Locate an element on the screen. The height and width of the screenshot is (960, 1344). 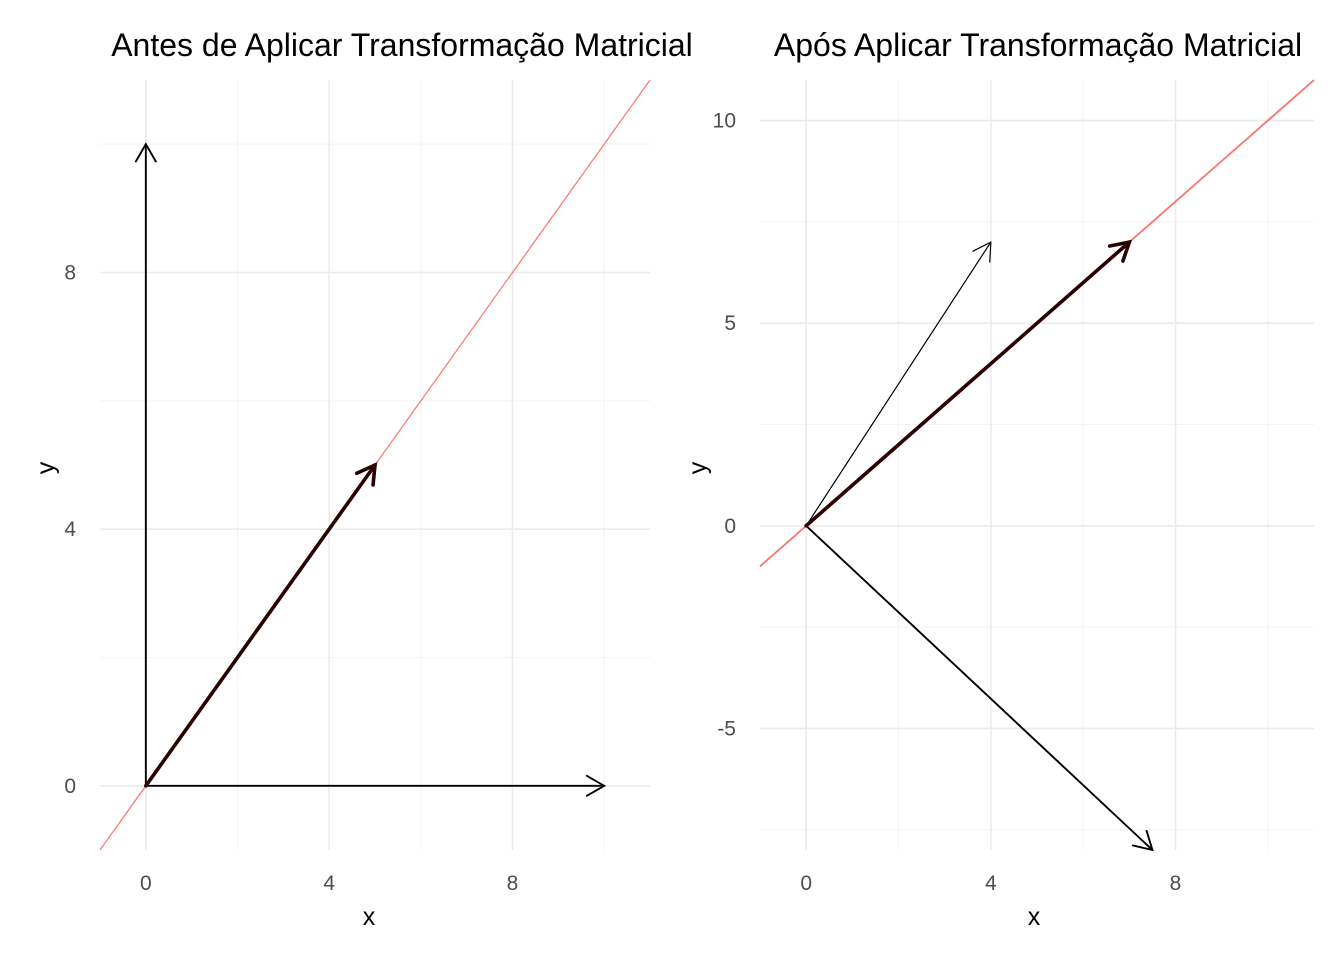
y-tick-label: 5 is located at coordinates (730, 323).